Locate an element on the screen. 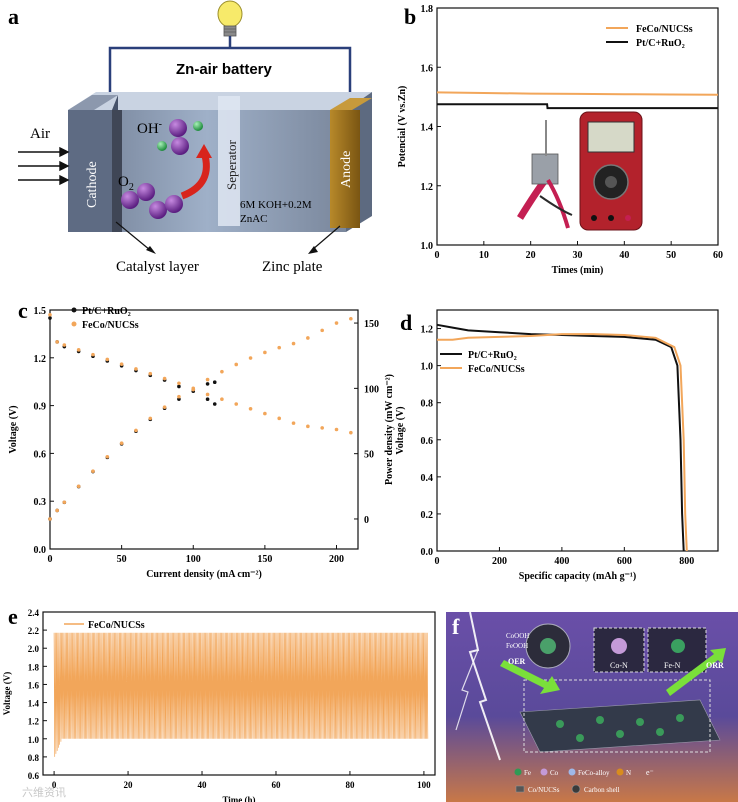 The image size is (738, 802). f-label-co-n: Co-N is located at coordinates (619, 665).